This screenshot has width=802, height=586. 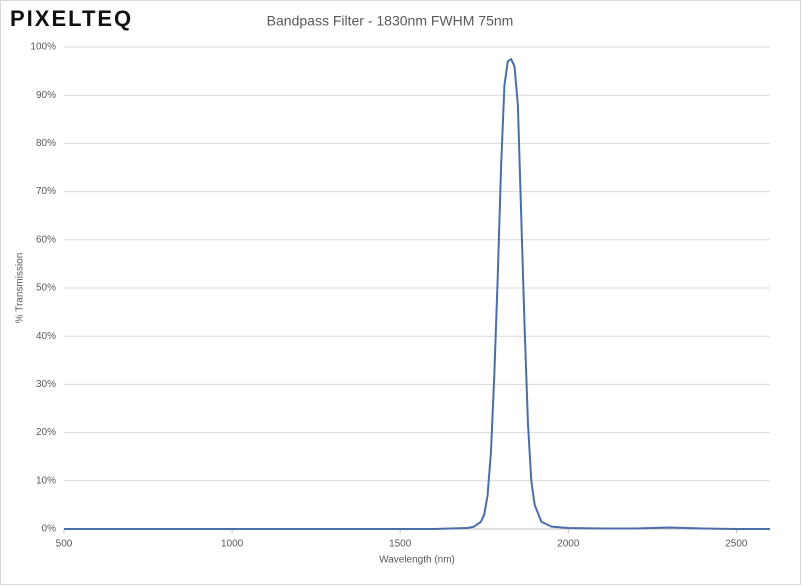 I want to click on x-tick-label: 2500, so click(x=736, y=544).